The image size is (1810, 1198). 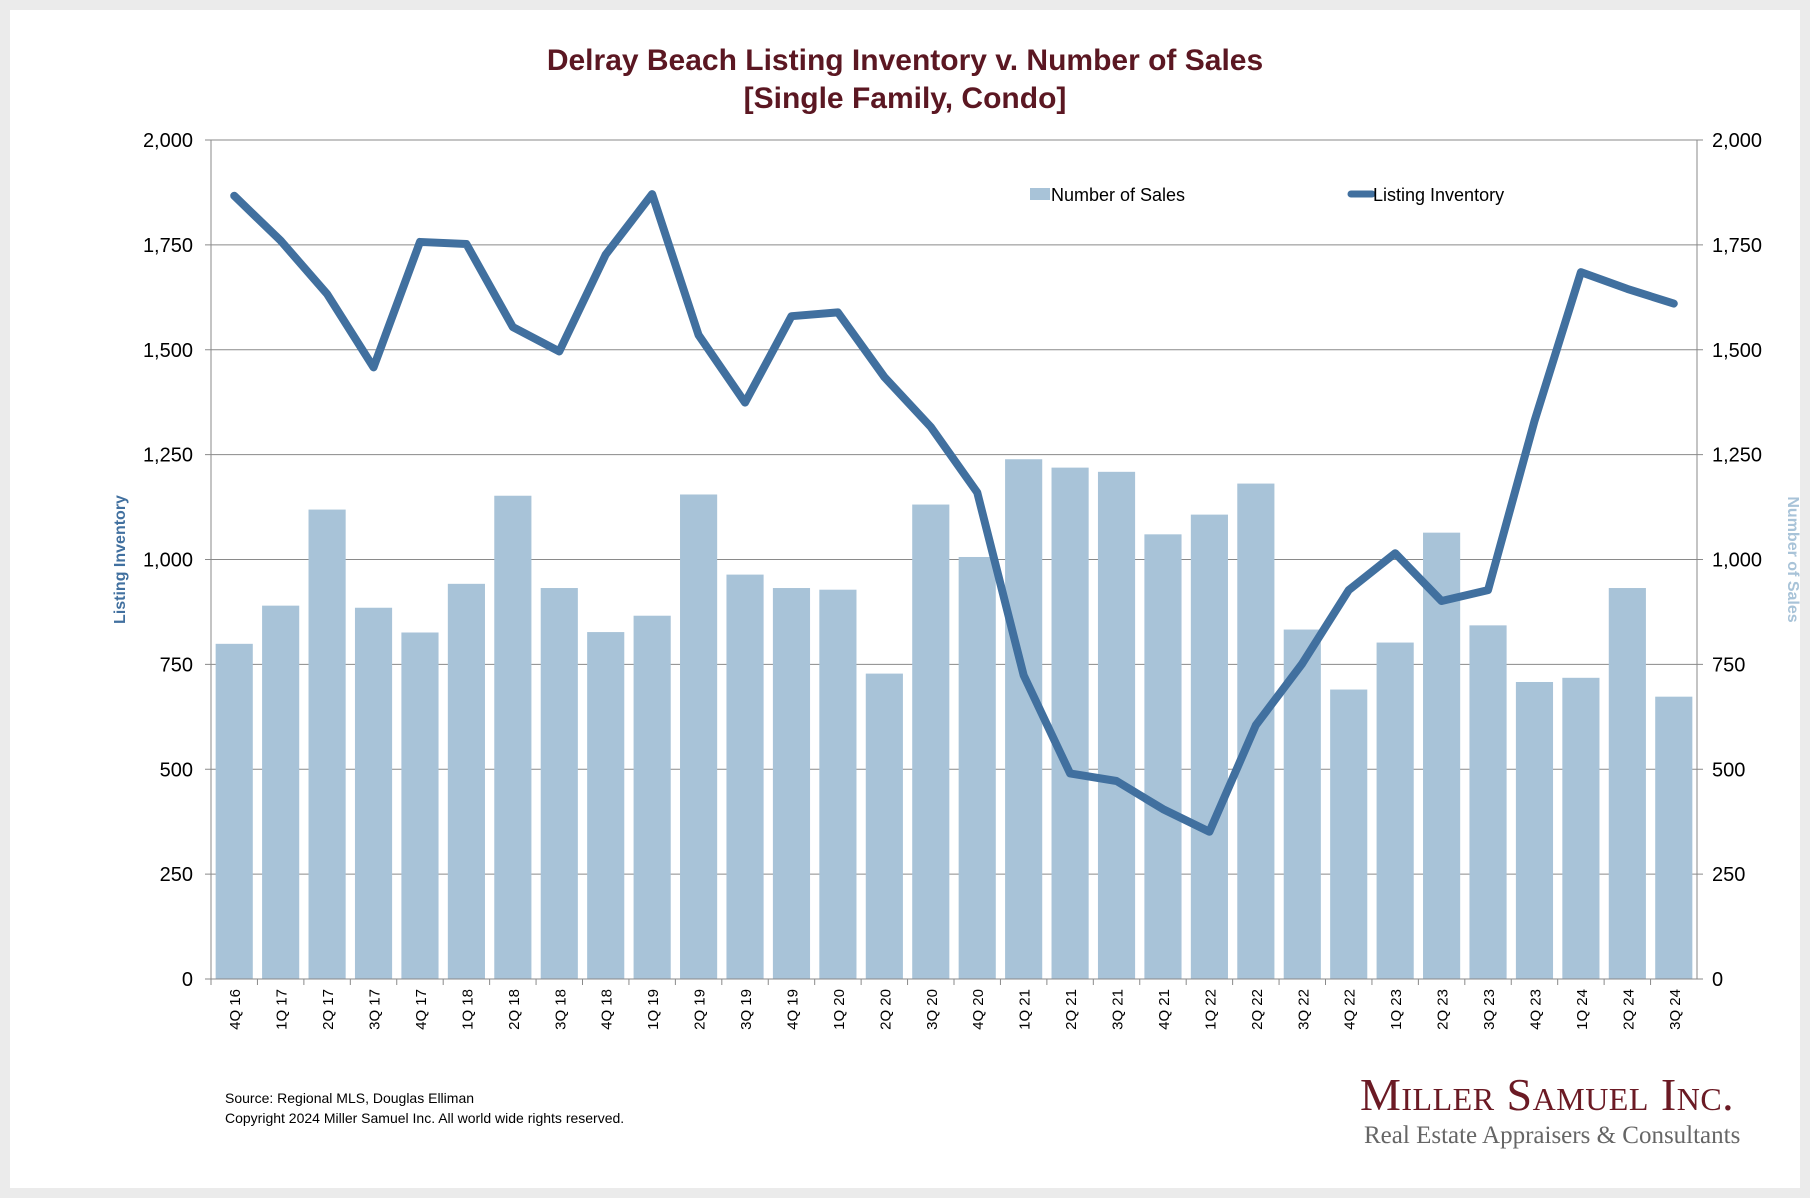 I want to click on x-tick-label: 2Q 19, so click(x=700, y=1009).